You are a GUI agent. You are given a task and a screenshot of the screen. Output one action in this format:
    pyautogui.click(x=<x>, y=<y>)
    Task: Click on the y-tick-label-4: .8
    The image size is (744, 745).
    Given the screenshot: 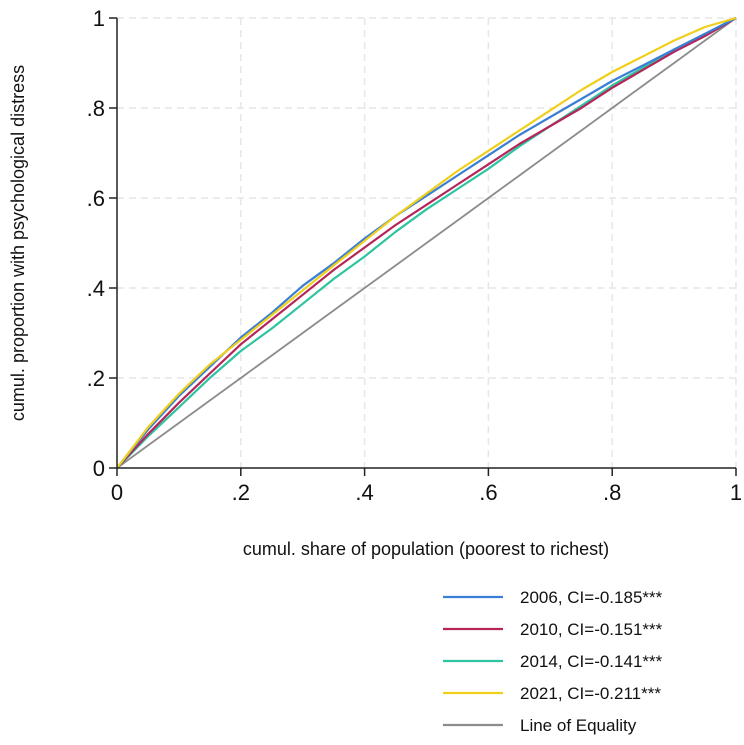 What is the action you would take?
    pyautogui.click(x=96, y=108)
    